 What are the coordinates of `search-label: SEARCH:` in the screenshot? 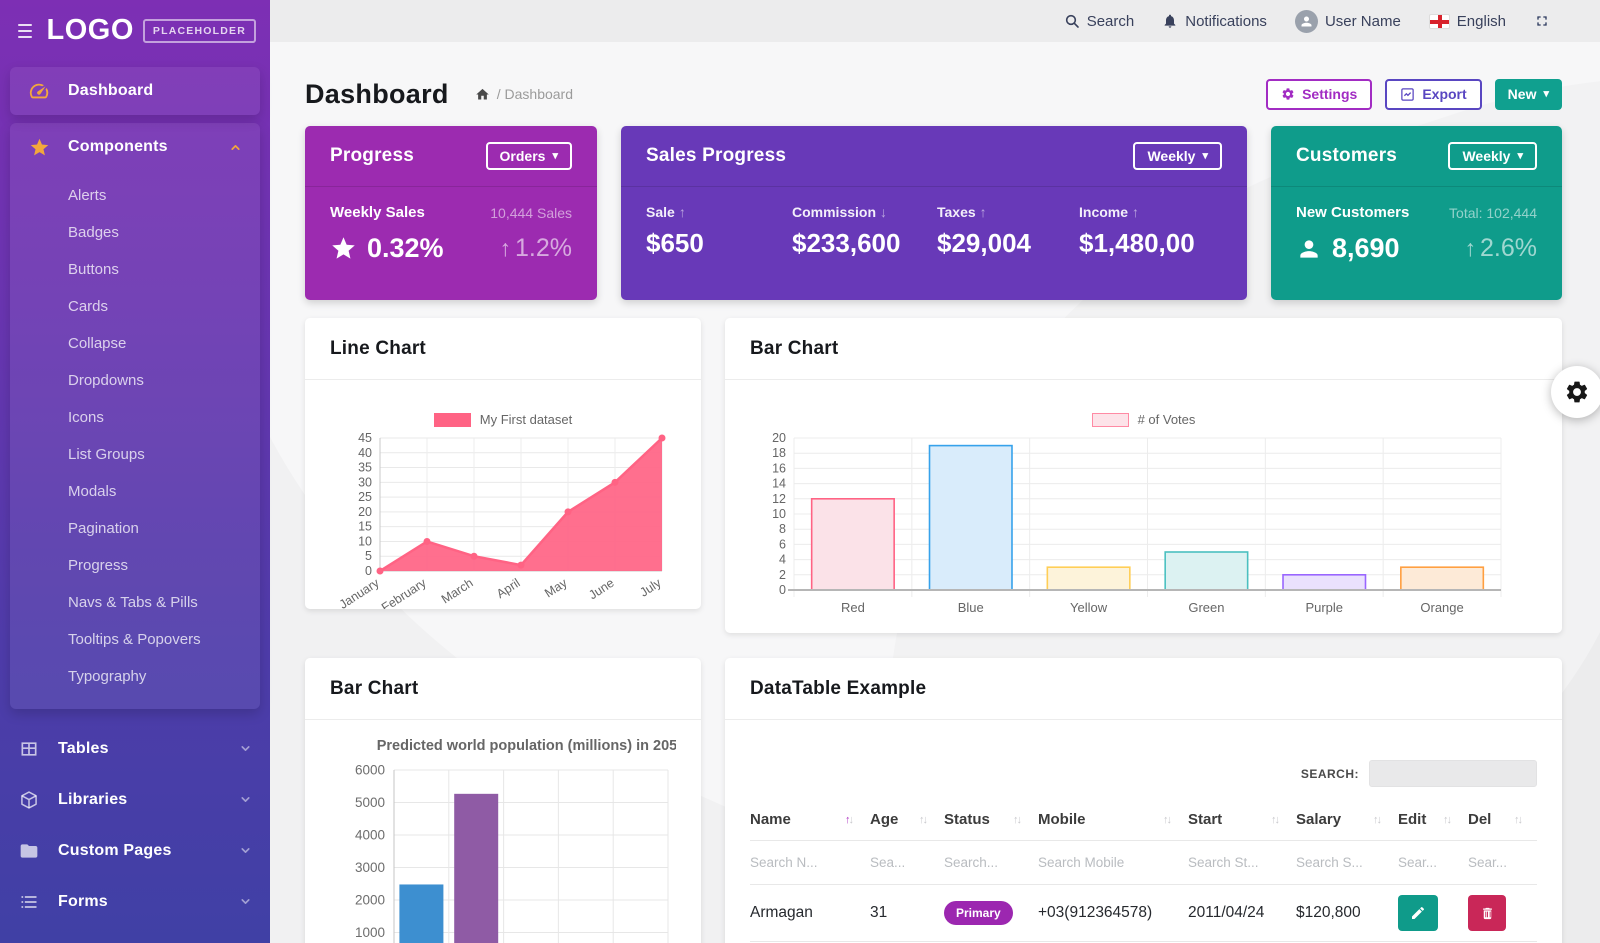 It's located at (1329, 773).